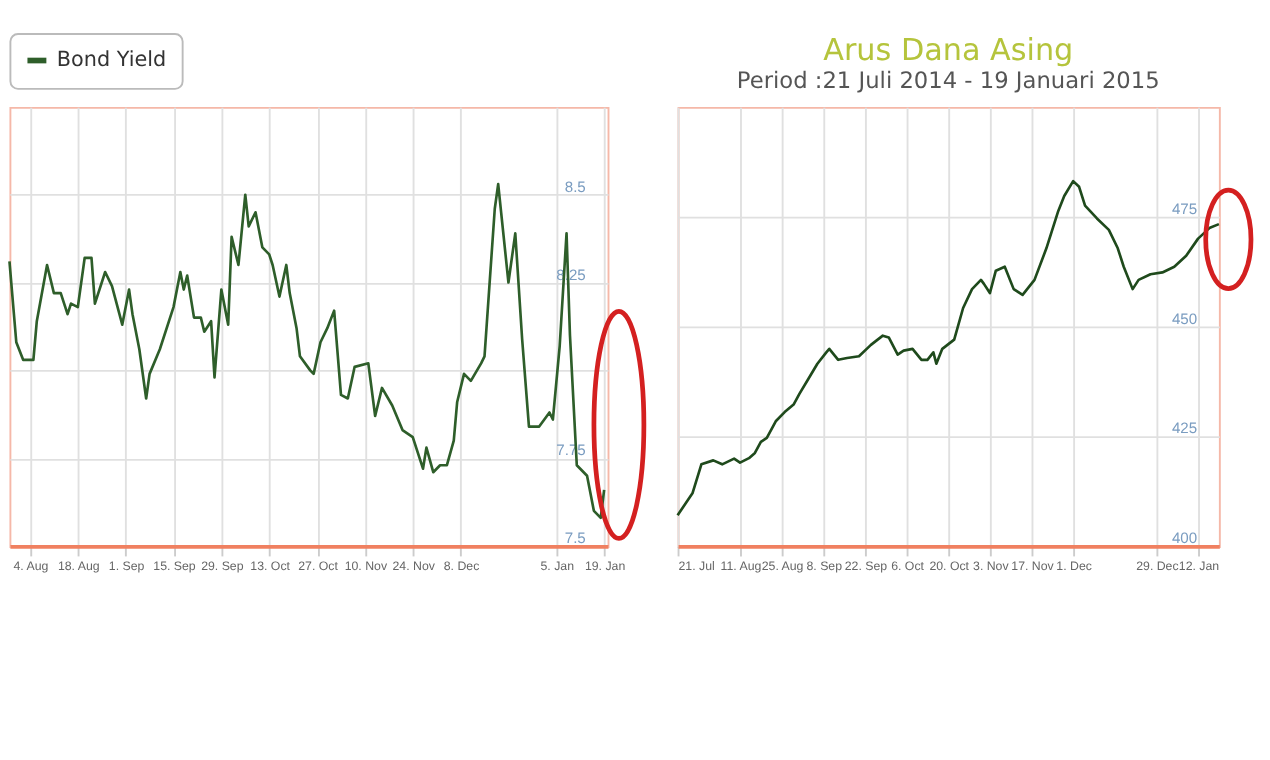  Describe the element at coordinates (111, 60) in the screenshot. I see `legend-label: Bond Yield` at that location.